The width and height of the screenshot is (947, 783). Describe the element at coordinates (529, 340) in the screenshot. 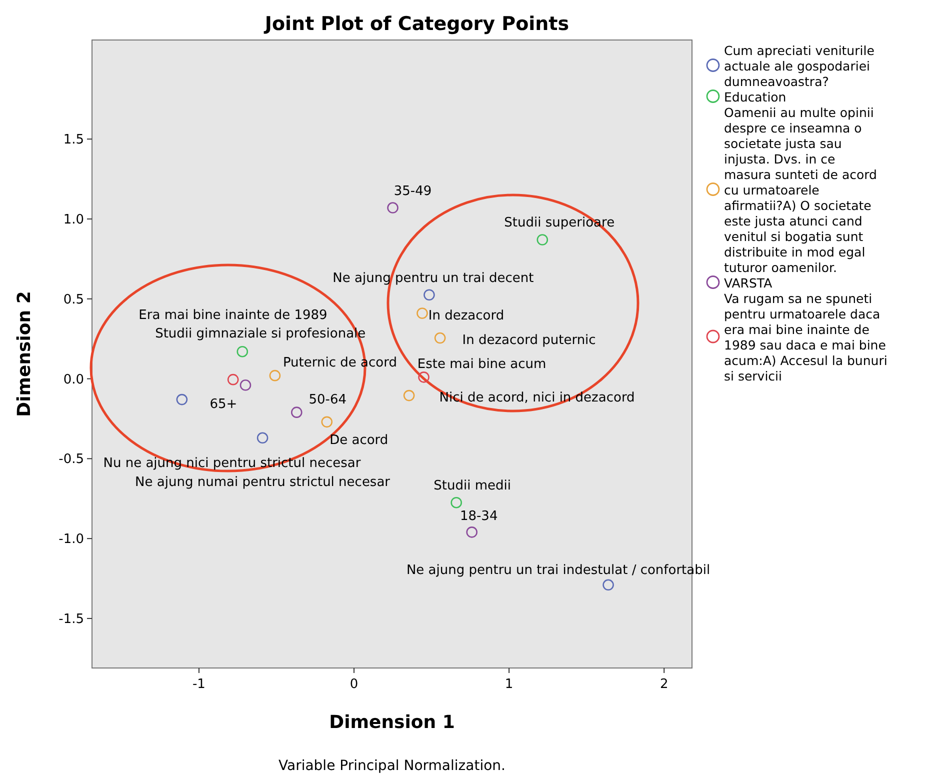

I see `annotation: In dezacord puternic` at that location.